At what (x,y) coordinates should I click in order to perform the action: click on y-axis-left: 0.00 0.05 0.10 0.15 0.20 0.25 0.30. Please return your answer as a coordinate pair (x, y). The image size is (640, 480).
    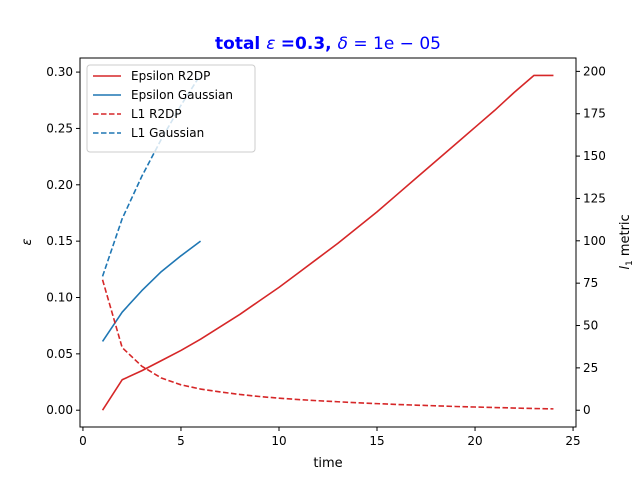
    Looking at the image, I should click on (63, 241).